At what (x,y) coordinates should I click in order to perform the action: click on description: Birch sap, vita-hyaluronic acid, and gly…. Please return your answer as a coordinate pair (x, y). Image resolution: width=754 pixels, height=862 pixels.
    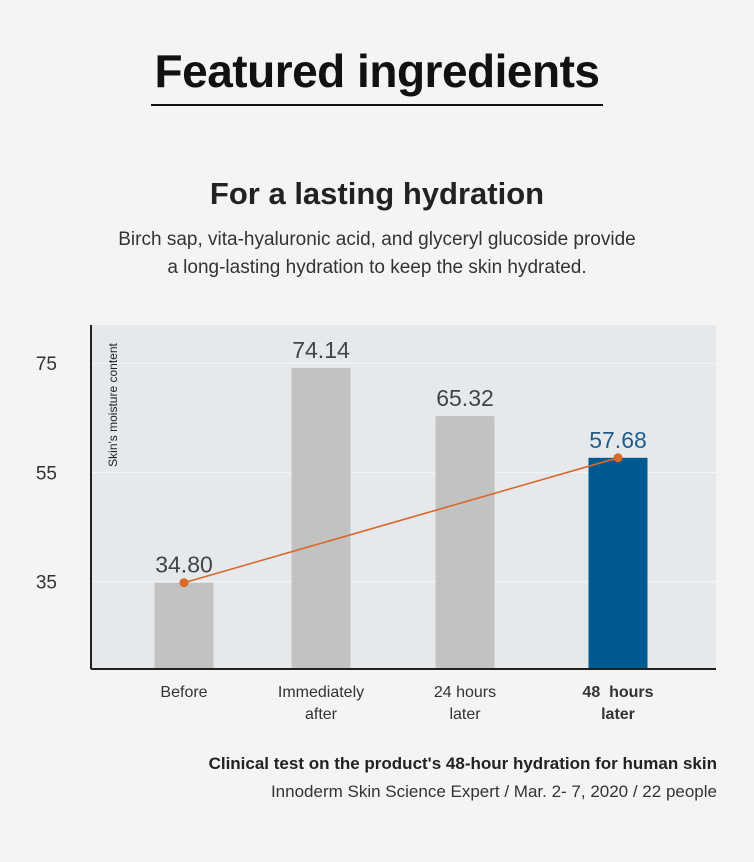
    Looking at the image, I should click on (377, 254).